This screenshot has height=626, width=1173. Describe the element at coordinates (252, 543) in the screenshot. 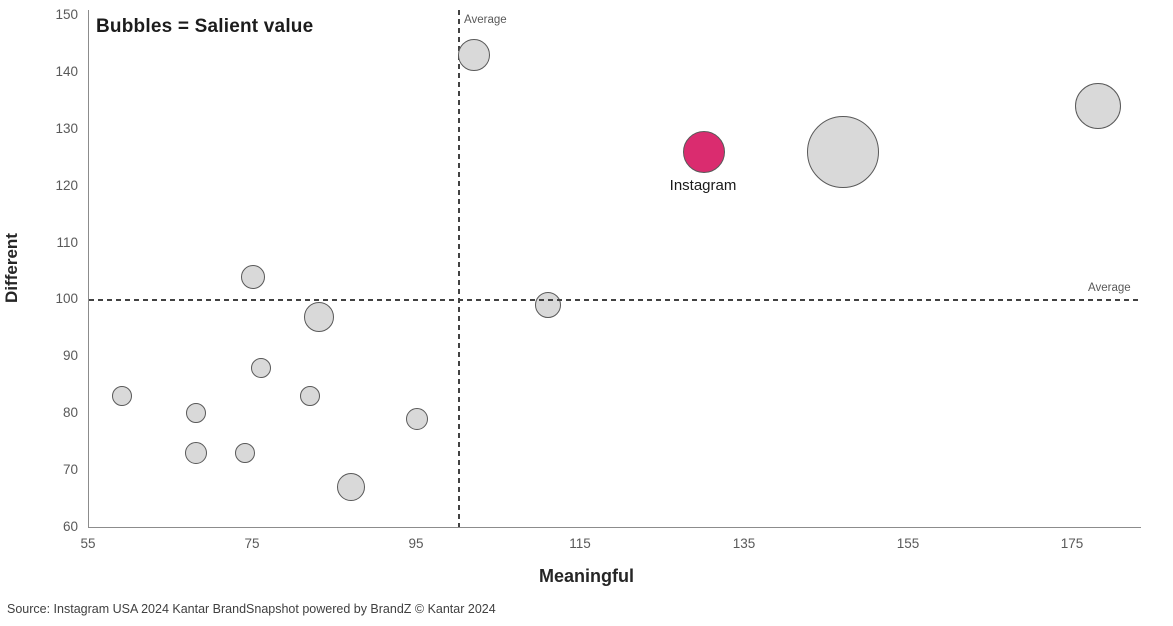

I see `x-tick-label: 75` at that location.